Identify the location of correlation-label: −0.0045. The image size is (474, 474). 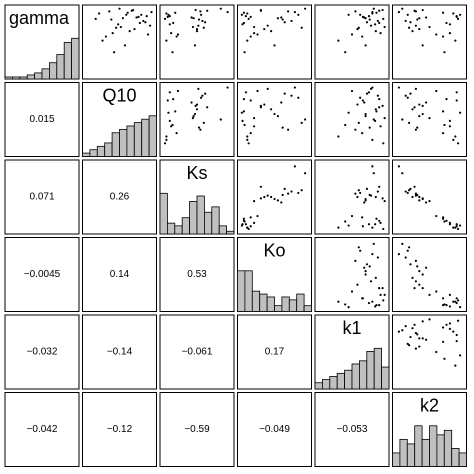
(42, 274).